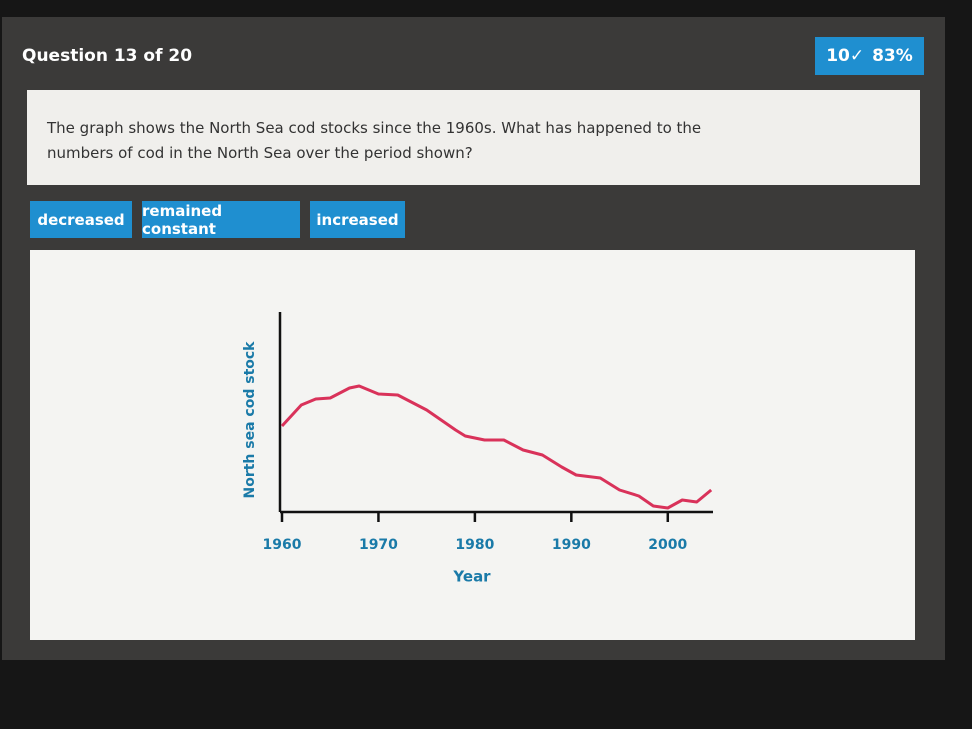  I want to click on x-tick-label: 1990, so click(571, 545).